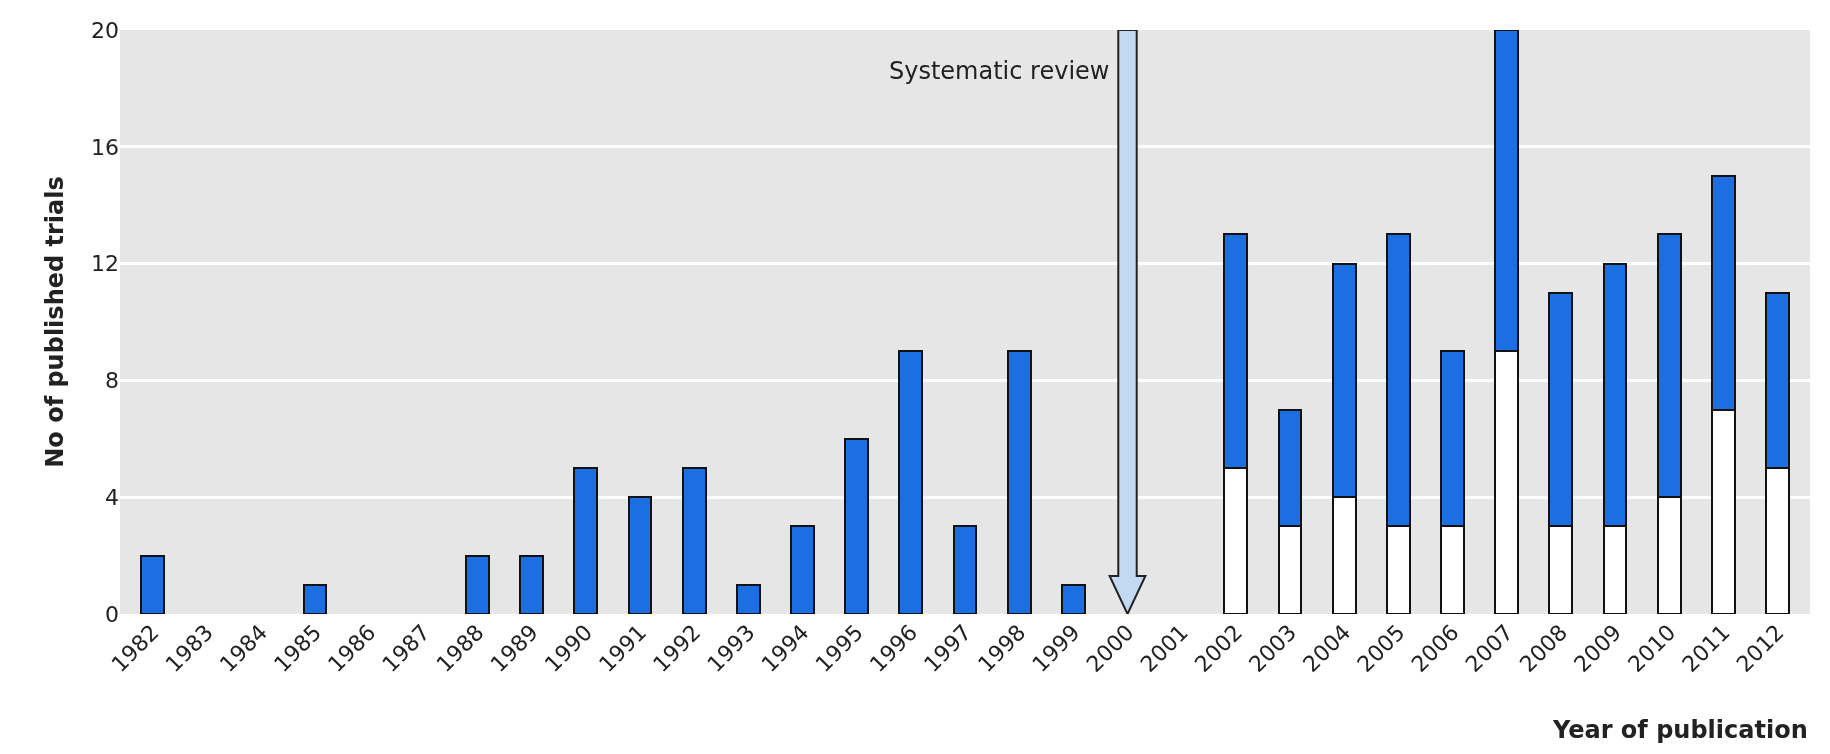  I want to click on y-tick-label: 8, so click(112, 381).